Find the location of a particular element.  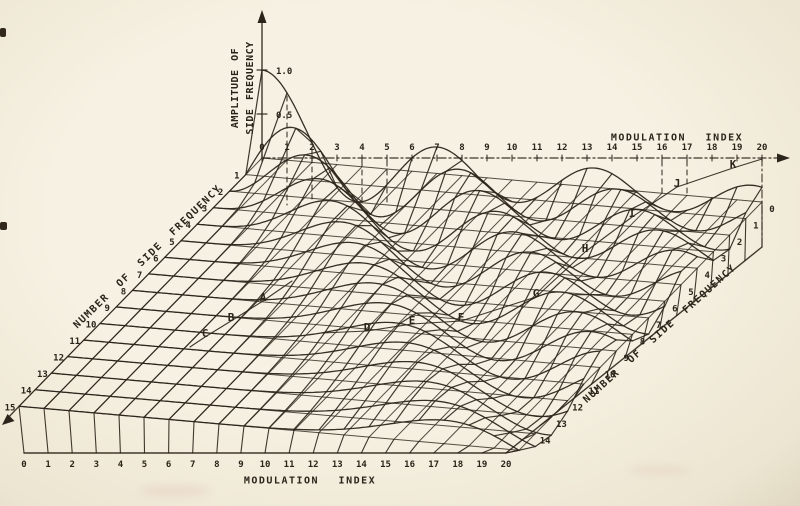

surface-point-label: A is located at coordinates (263, 297).